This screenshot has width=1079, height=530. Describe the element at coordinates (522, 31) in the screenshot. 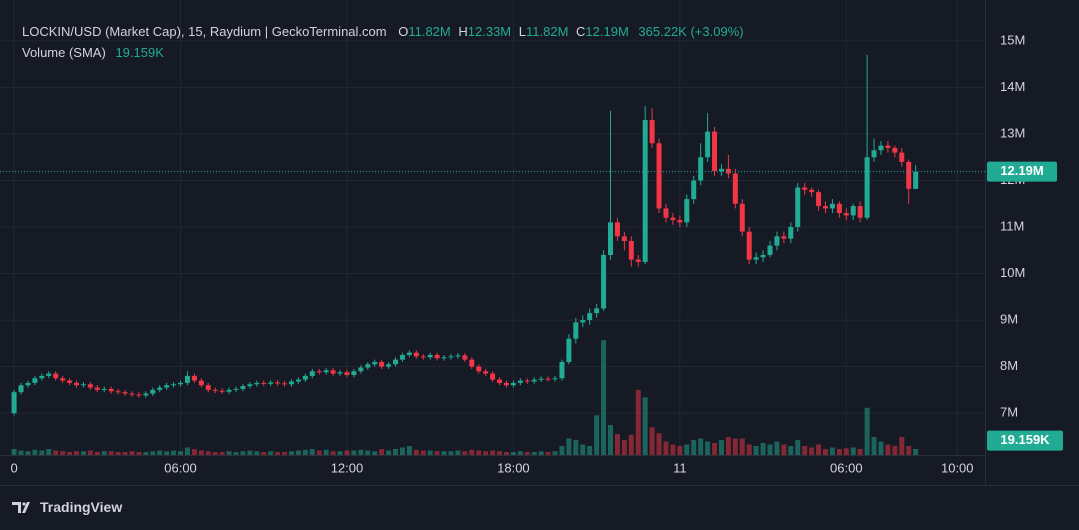

I see `ohlc-key: L` at that location.